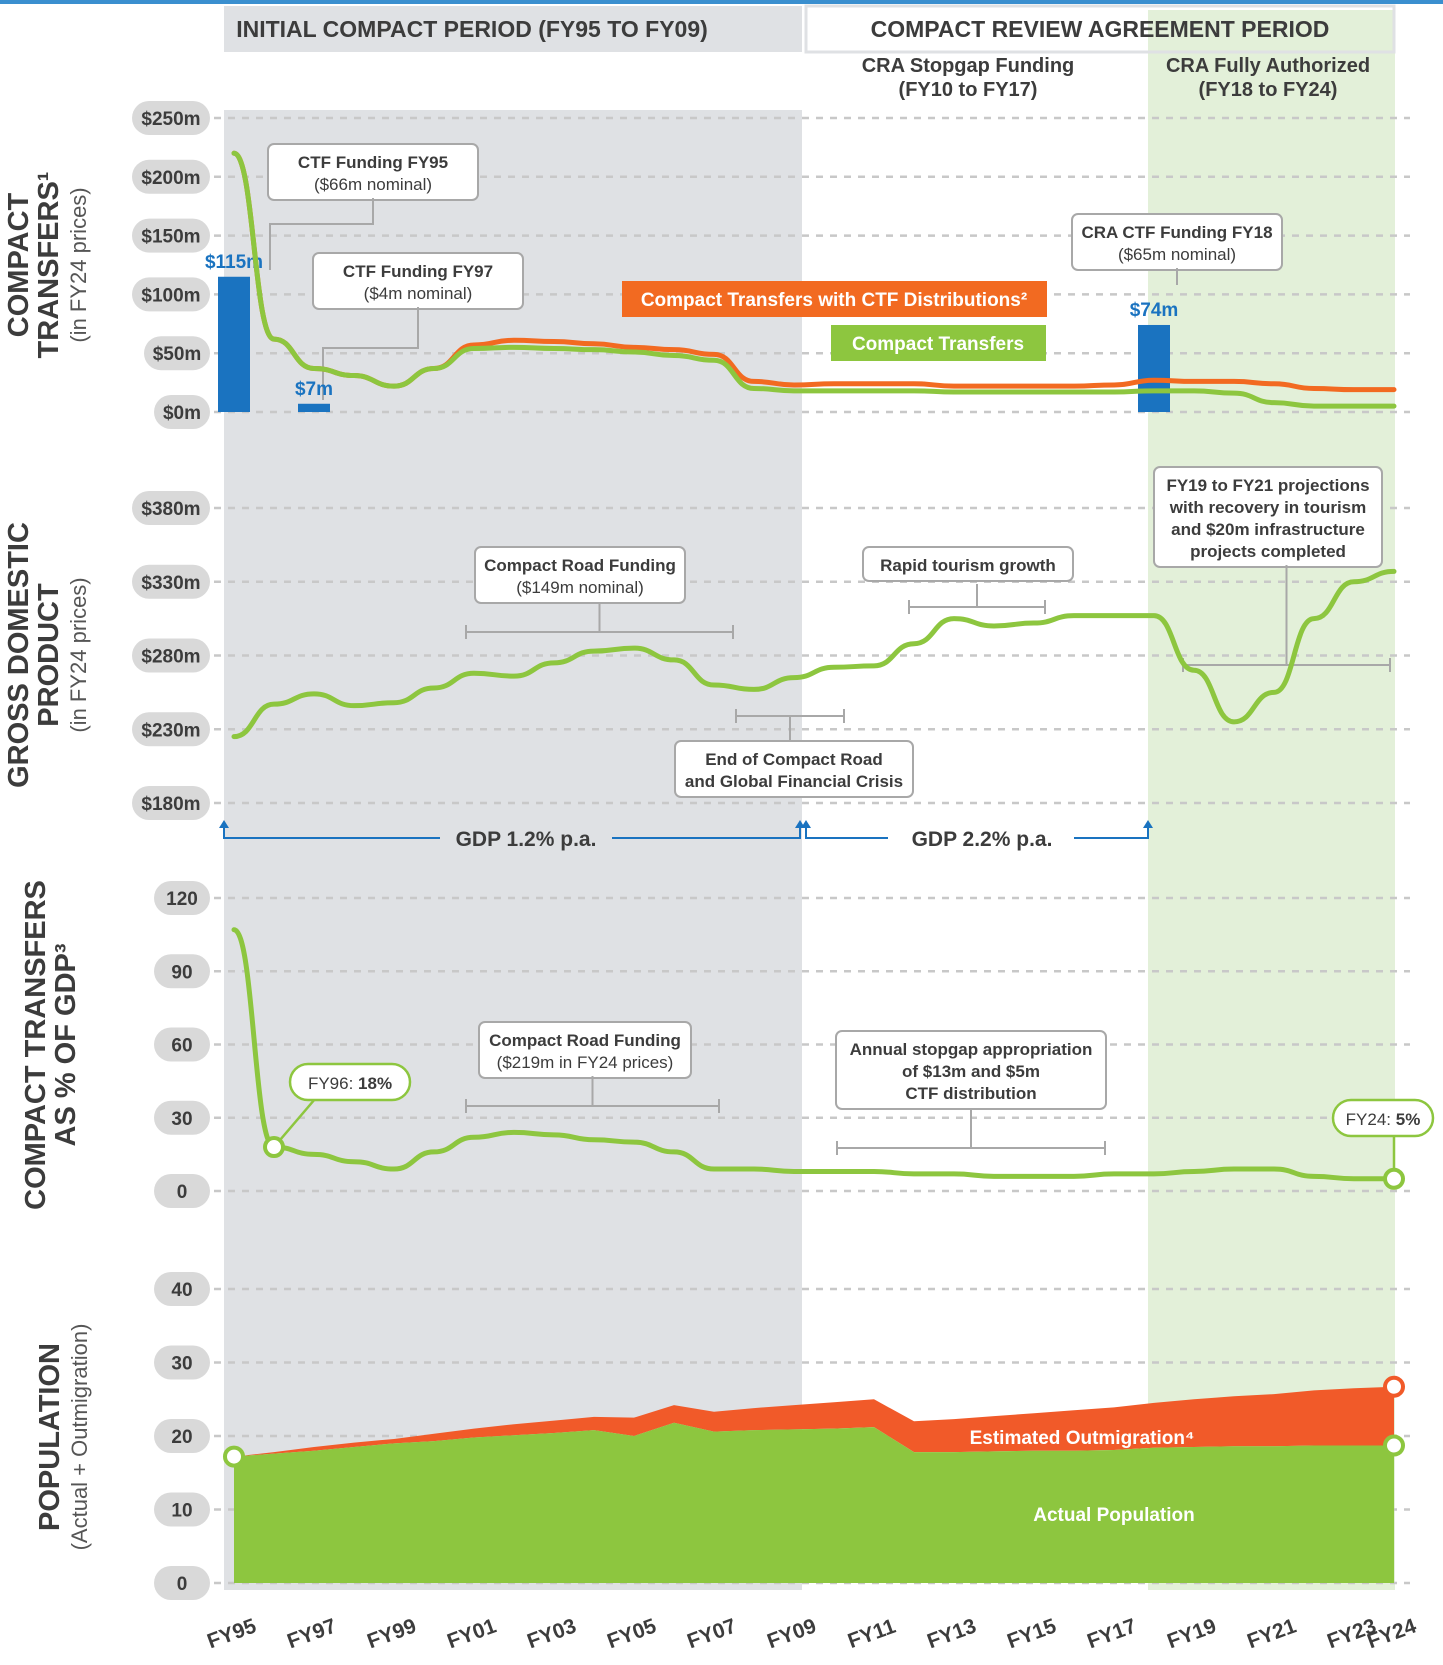 Image resolution: width=1443 pixels, height=1665 pixels. I want to click on outmigration-label: Estimated Outmigration⁴, so click(1082, 1438).